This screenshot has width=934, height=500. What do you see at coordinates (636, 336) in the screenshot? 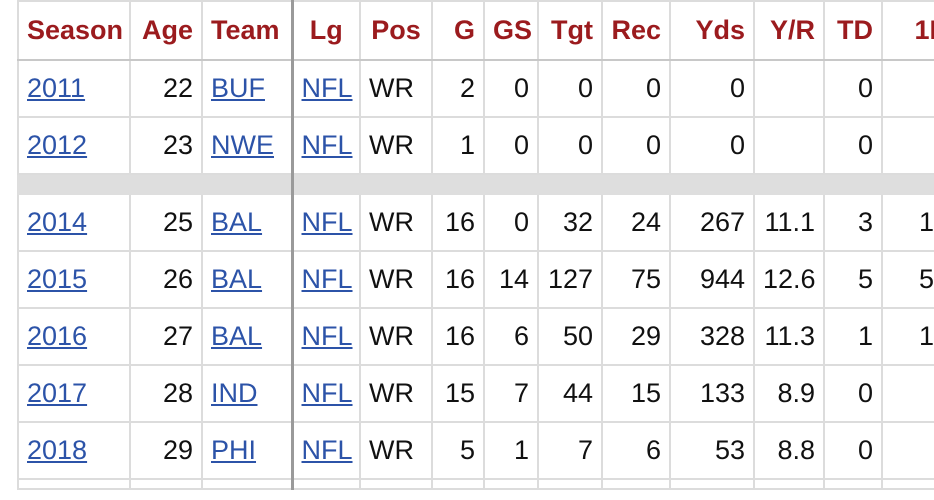
I see `receptions-cell: 29` at bounding box center [636, 336].